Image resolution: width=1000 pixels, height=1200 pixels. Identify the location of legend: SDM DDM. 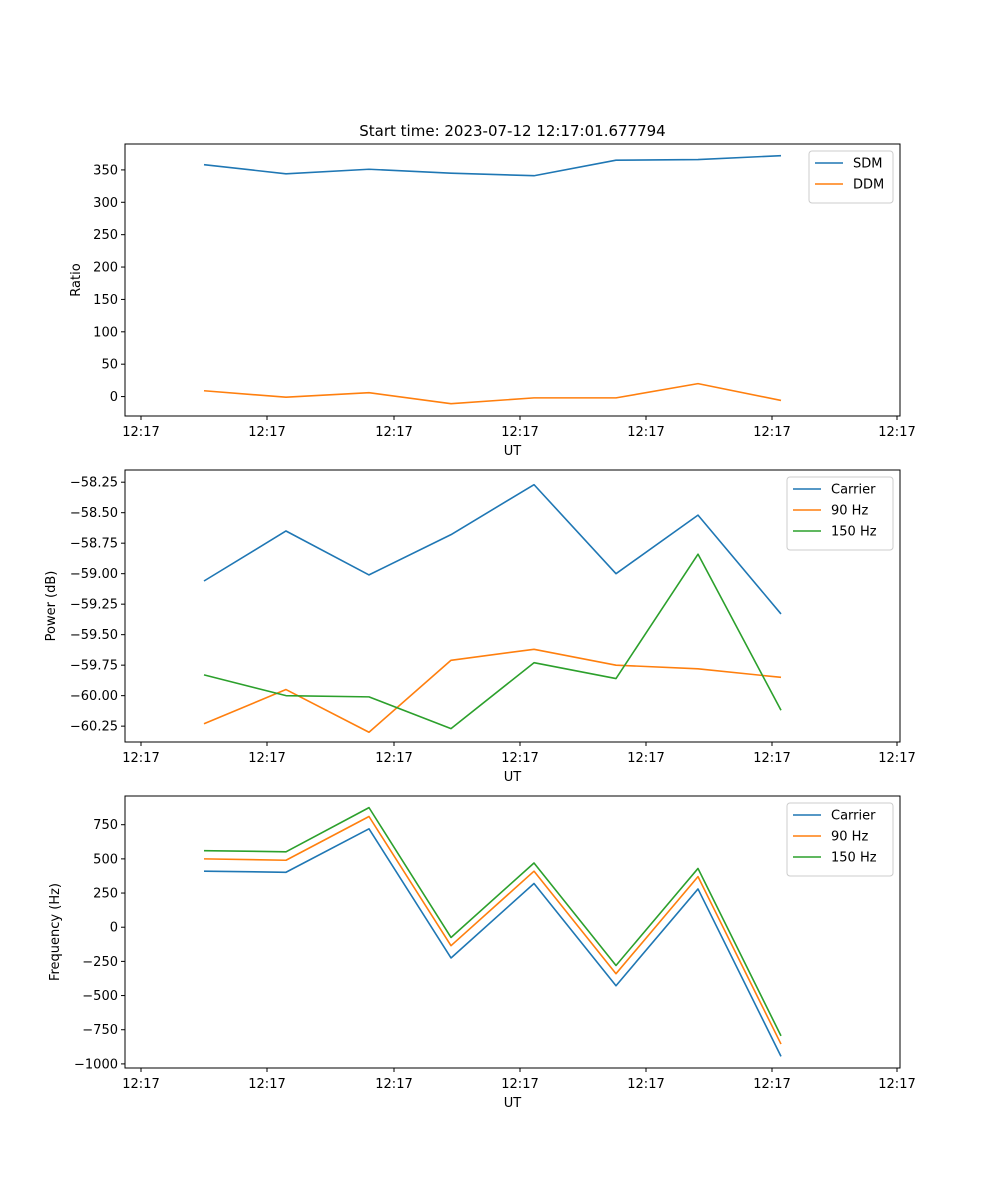
(851, 177).